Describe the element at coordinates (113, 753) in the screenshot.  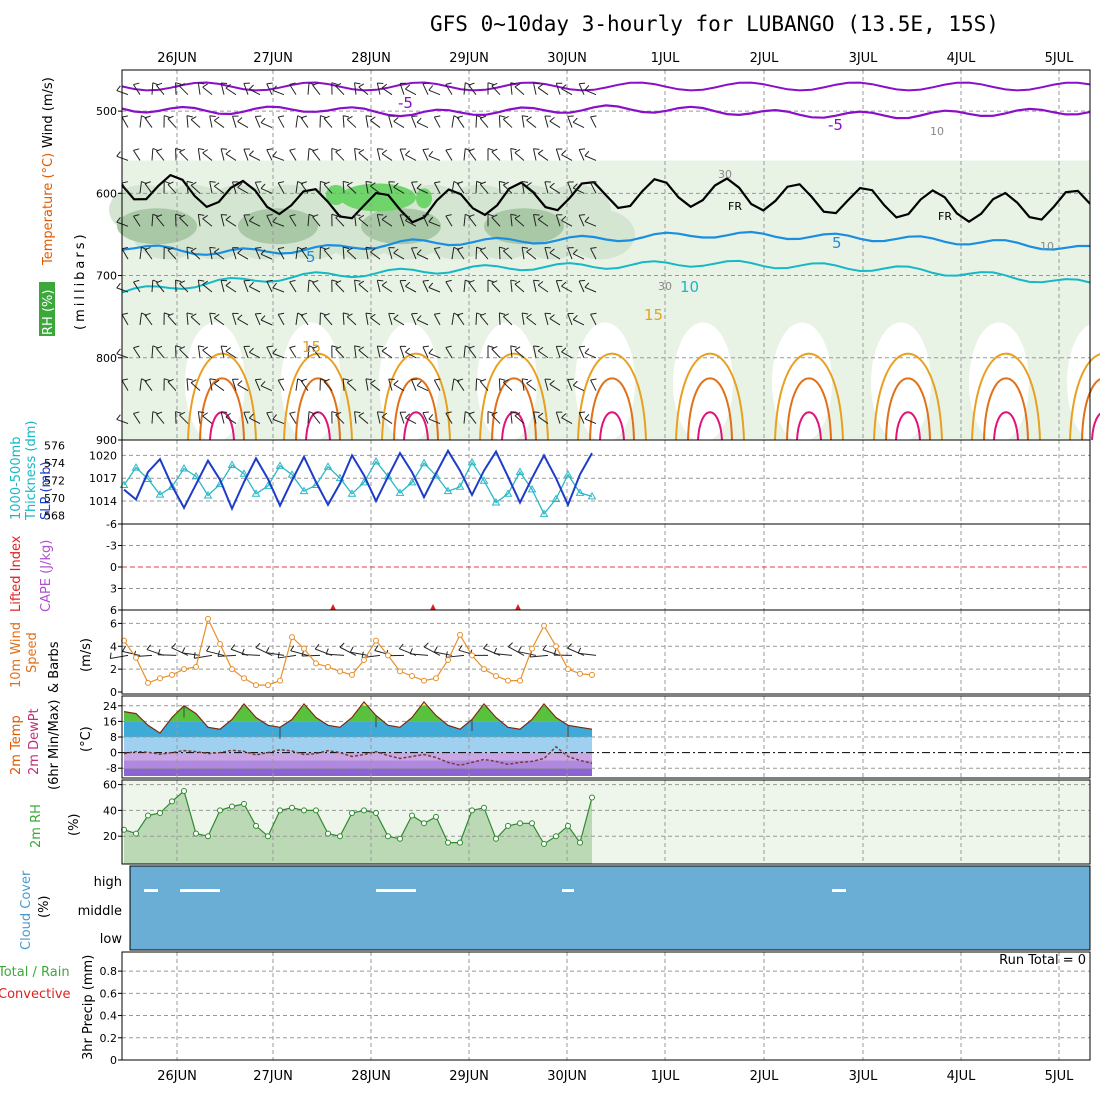
I see `y-tick-label: 0` at that location.